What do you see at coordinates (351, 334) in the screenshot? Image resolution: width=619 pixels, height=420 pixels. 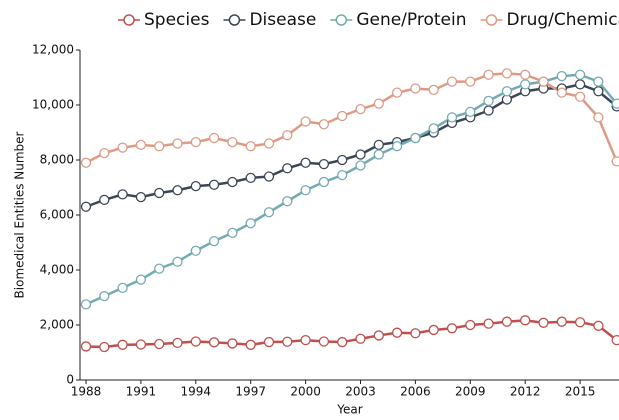 I see `series-line` at bounding box center [351, 334].